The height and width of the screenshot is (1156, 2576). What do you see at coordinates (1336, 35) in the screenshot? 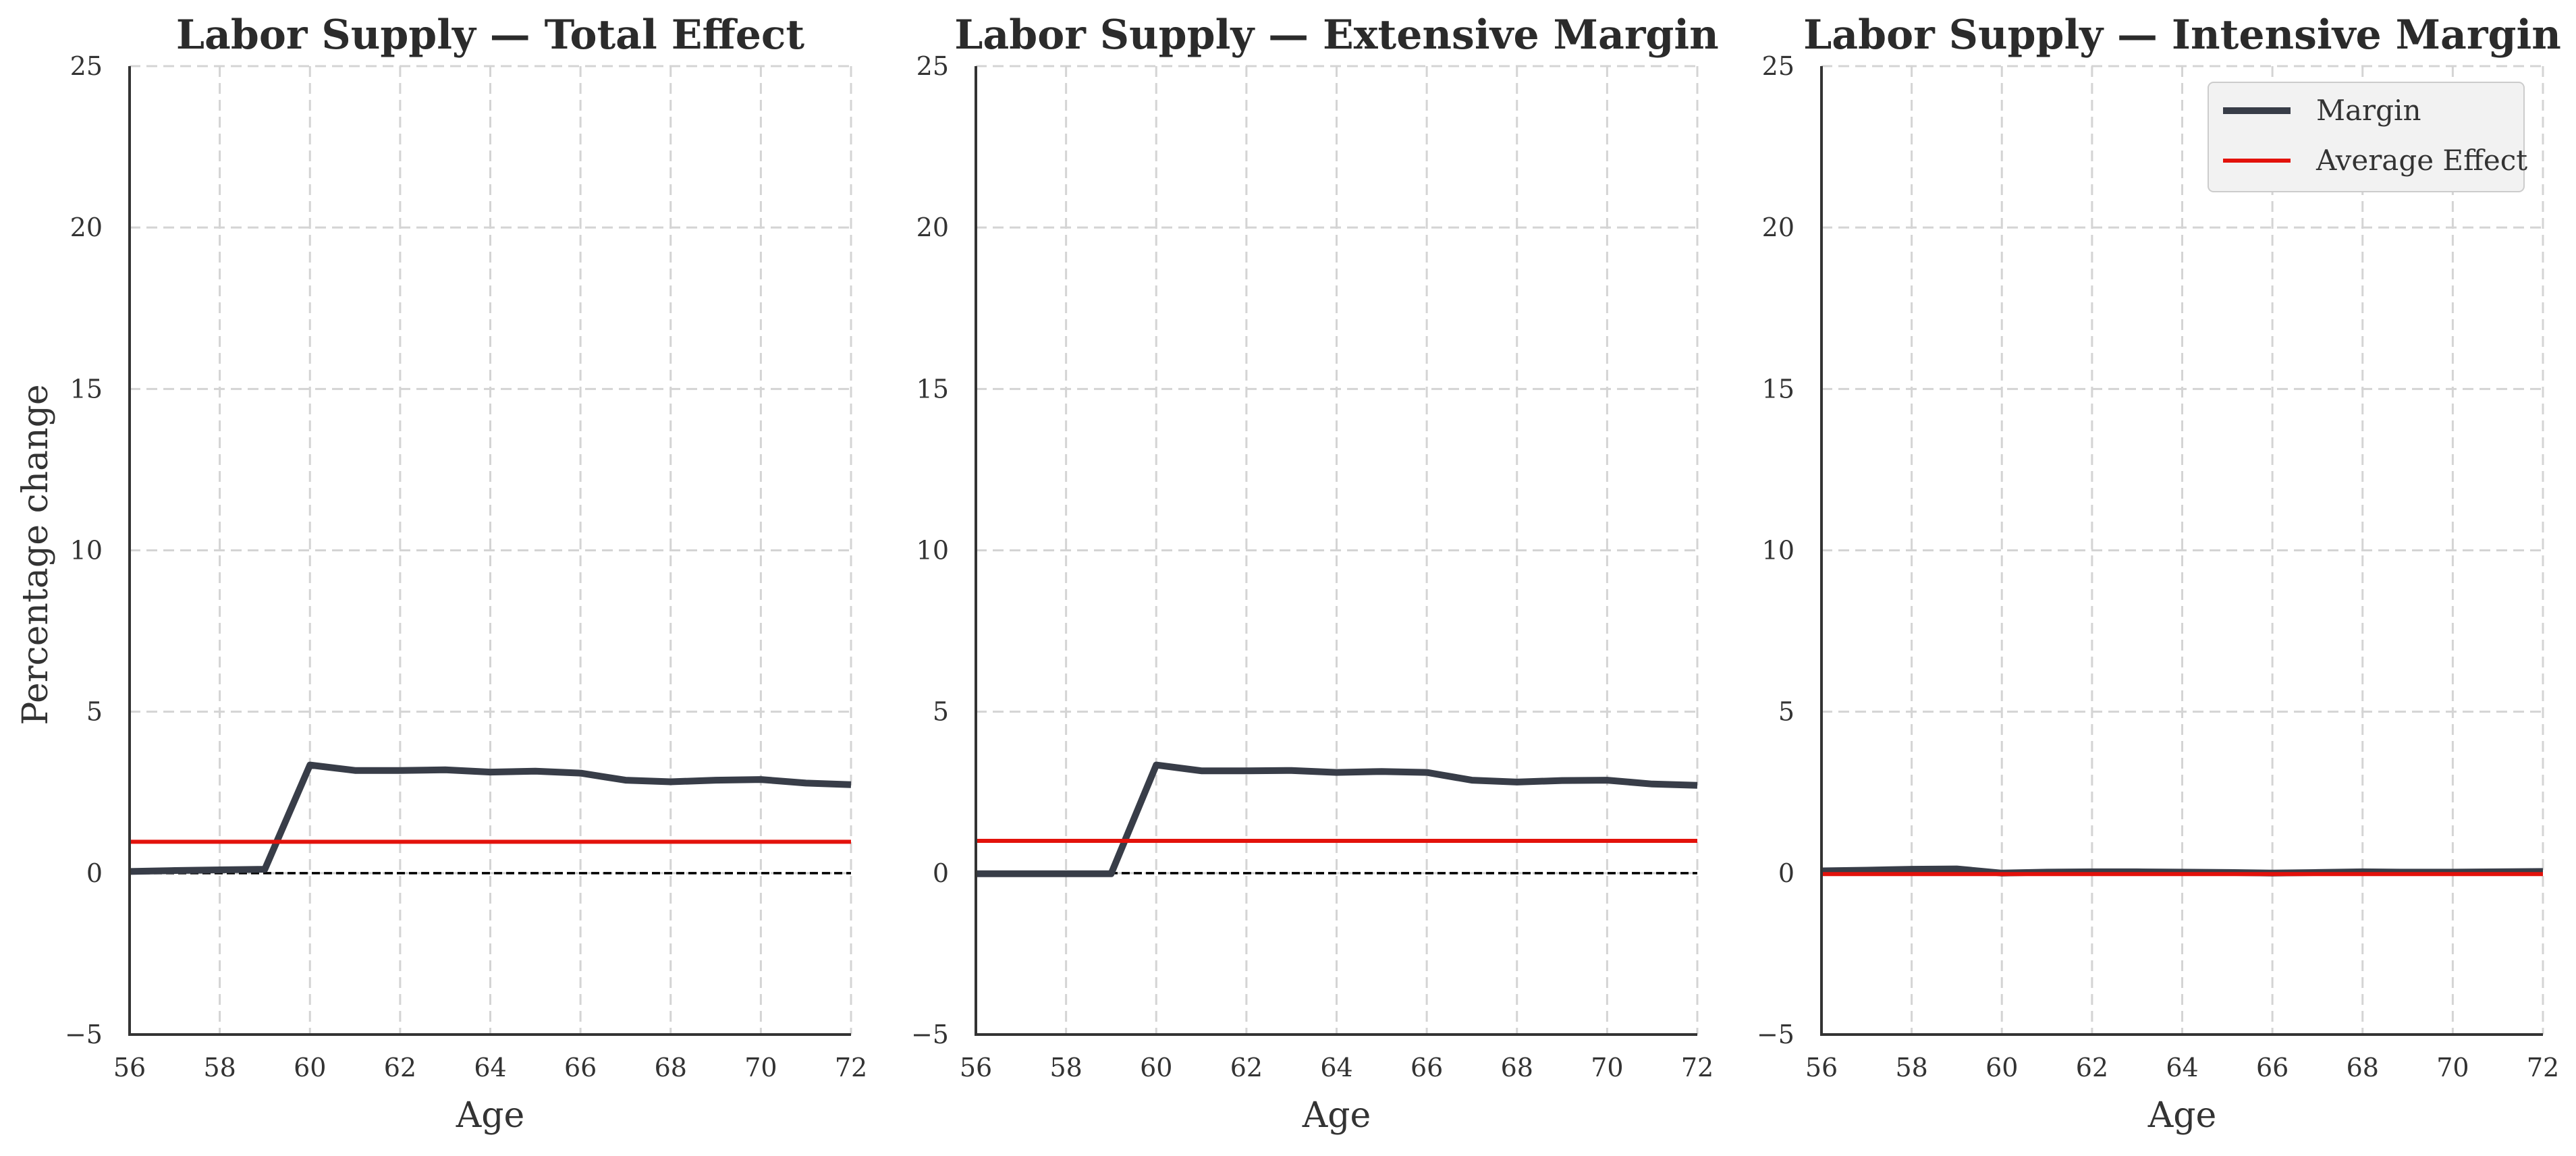
I see `chart-title: Labor Supply — Extensive Margin` at bounding box center [1336, 35].